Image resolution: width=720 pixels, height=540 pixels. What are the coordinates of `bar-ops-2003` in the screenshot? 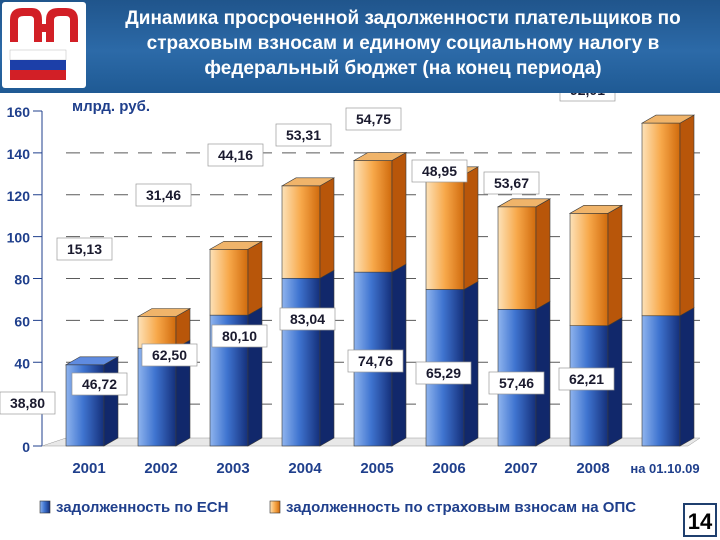 It's located at (236, 278).